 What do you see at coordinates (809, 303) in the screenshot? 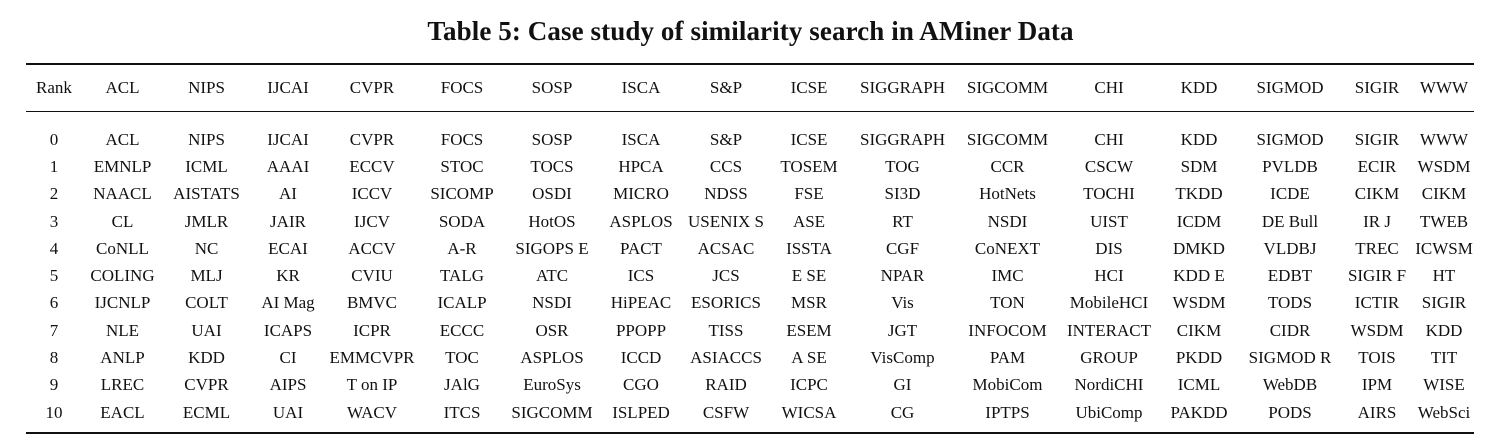
I see `venue-cell: MSR` at bounding box center [809, 303].